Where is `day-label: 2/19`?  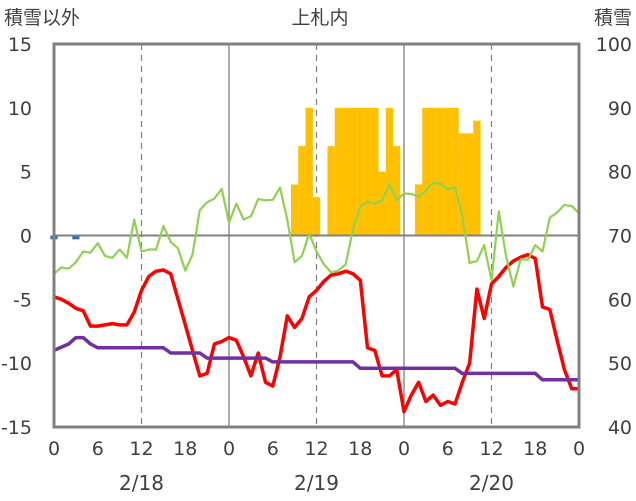 day-label: 2/19 is located at coordinates (316, 483).